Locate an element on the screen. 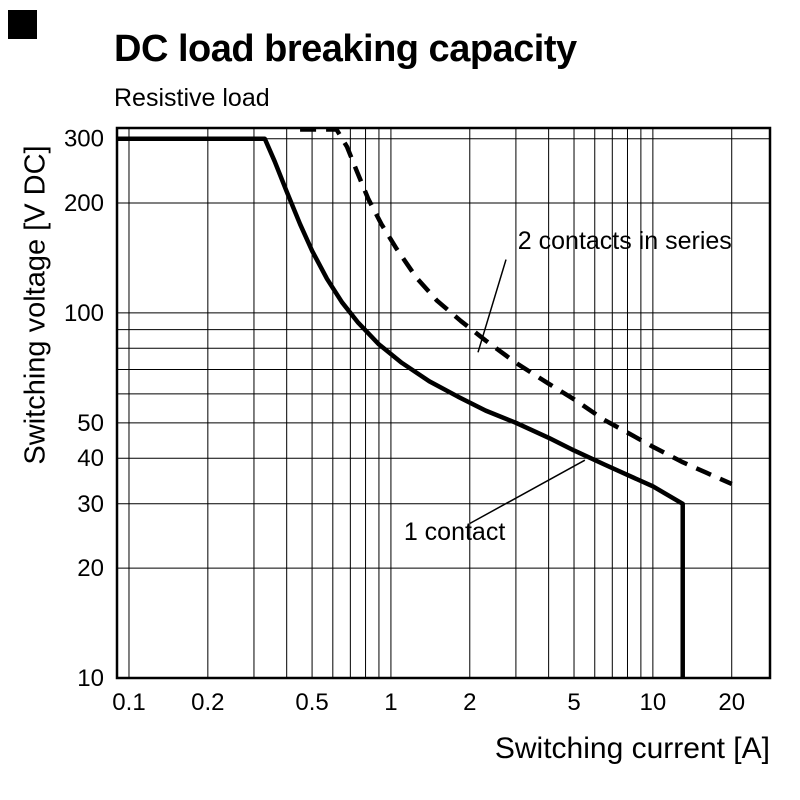  y-tick-label: 30 is located at coordinates (90, 504).